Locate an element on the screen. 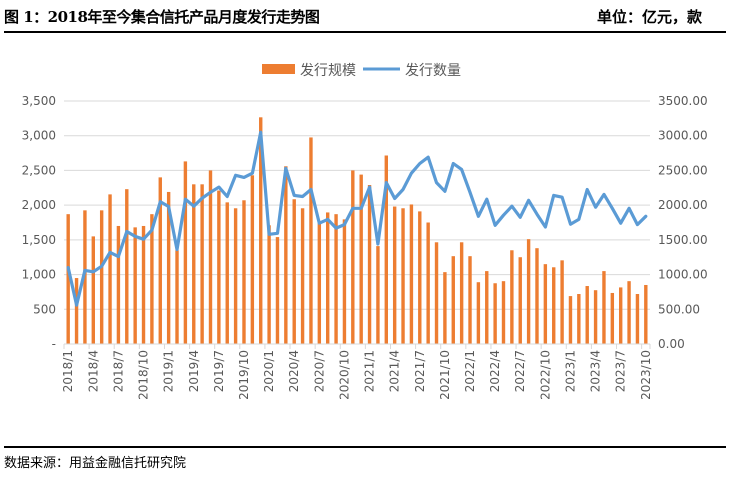  x-tick-label: 2021/7 is located at coordinates (420, 371).